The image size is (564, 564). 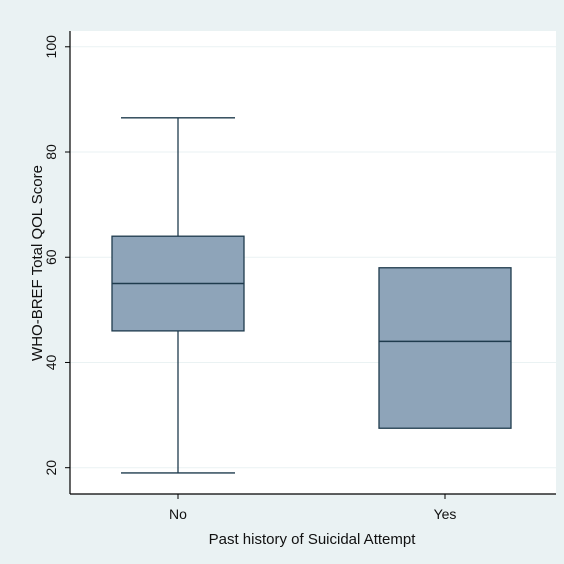 What do you see at coordinates (178, 514) in the screenshot?
I see `x-tick-label-no: No` at bounding box center [178, 514].